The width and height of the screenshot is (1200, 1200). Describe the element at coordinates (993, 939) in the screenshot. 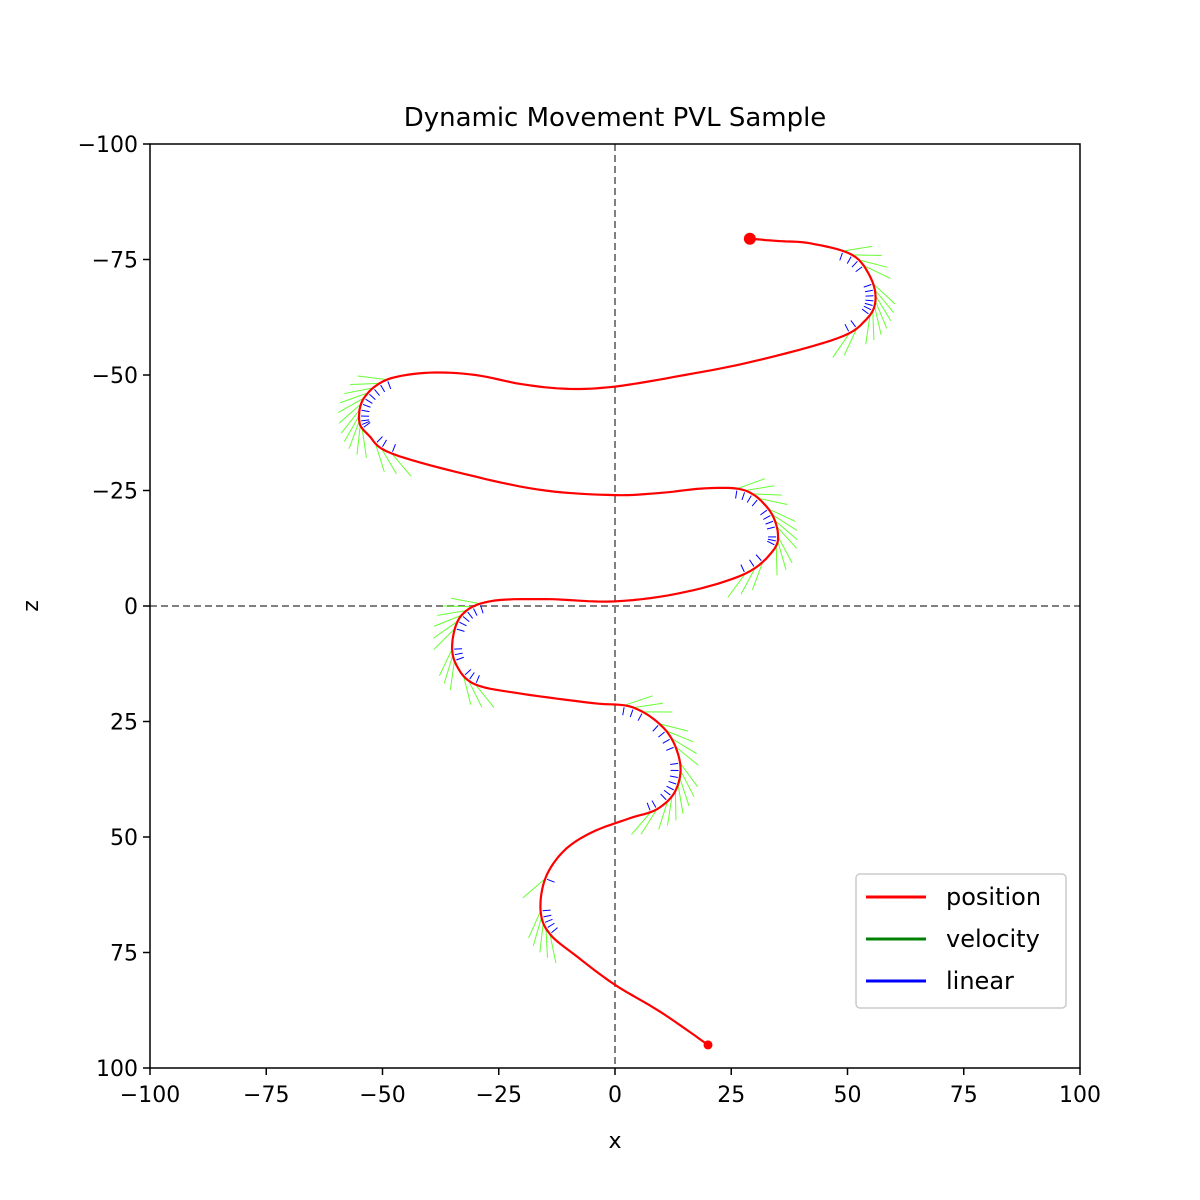

I see `legend-label-velocity: velocity` at that location.